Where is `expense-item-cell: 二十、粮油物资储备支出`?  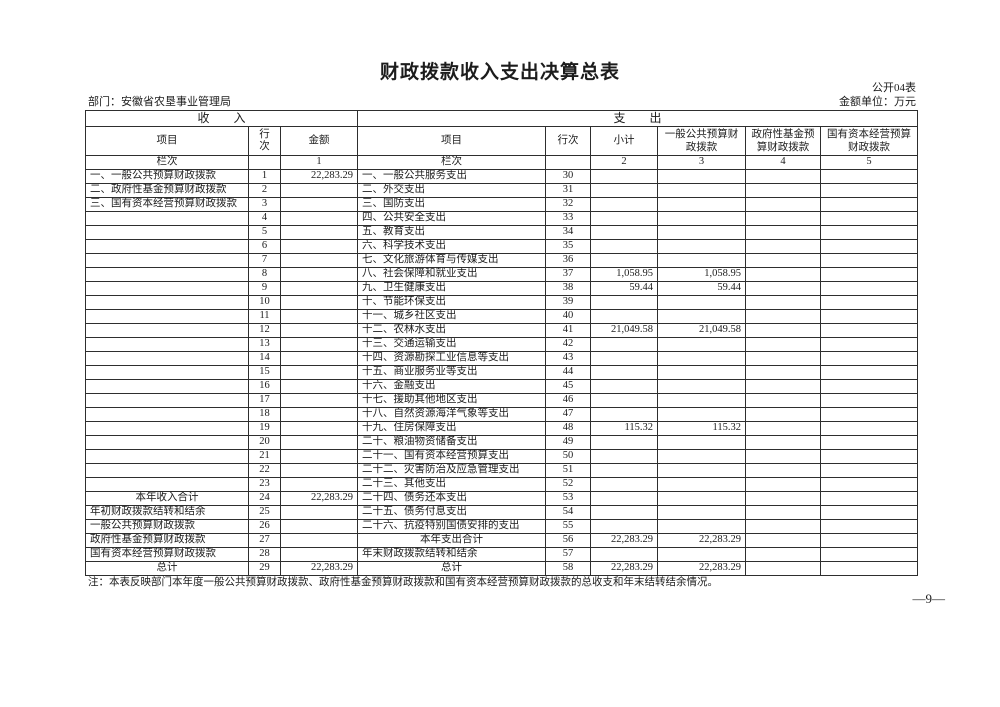 expense-item-cell: 二十、粮油物资储备支出 is located at coordinates (452, 442).